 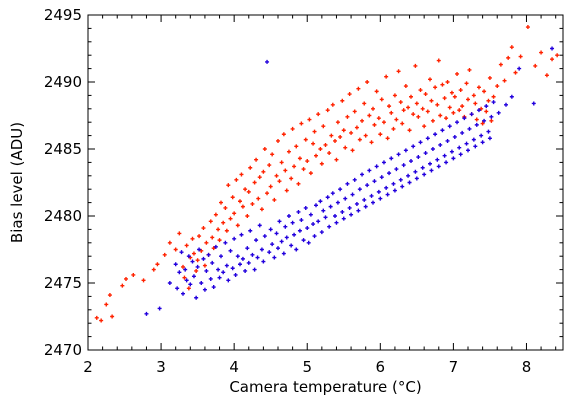 What do you see at coordinates (325, 387) in the screenshot?
I see `x-axis-label: Camera temperature (°C)` at bounding box center [325, 387].